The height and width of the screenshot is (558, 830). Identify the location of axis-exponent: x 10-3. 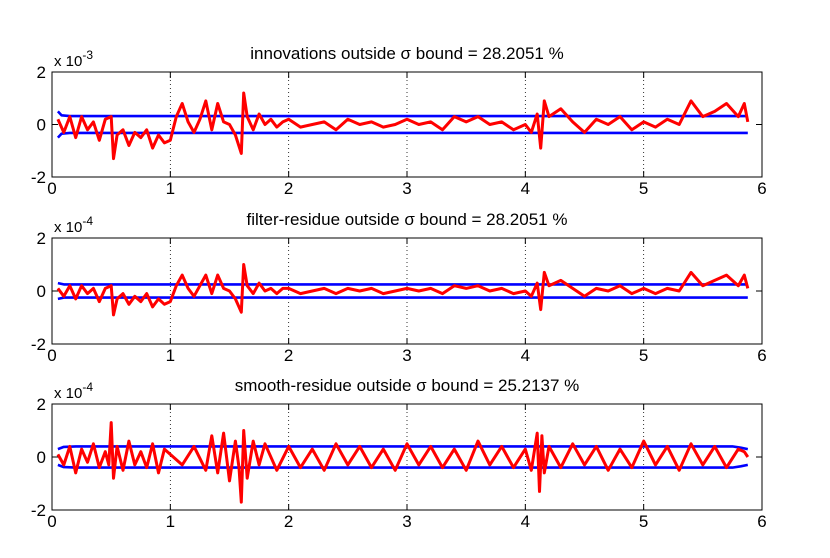
(73, 59).